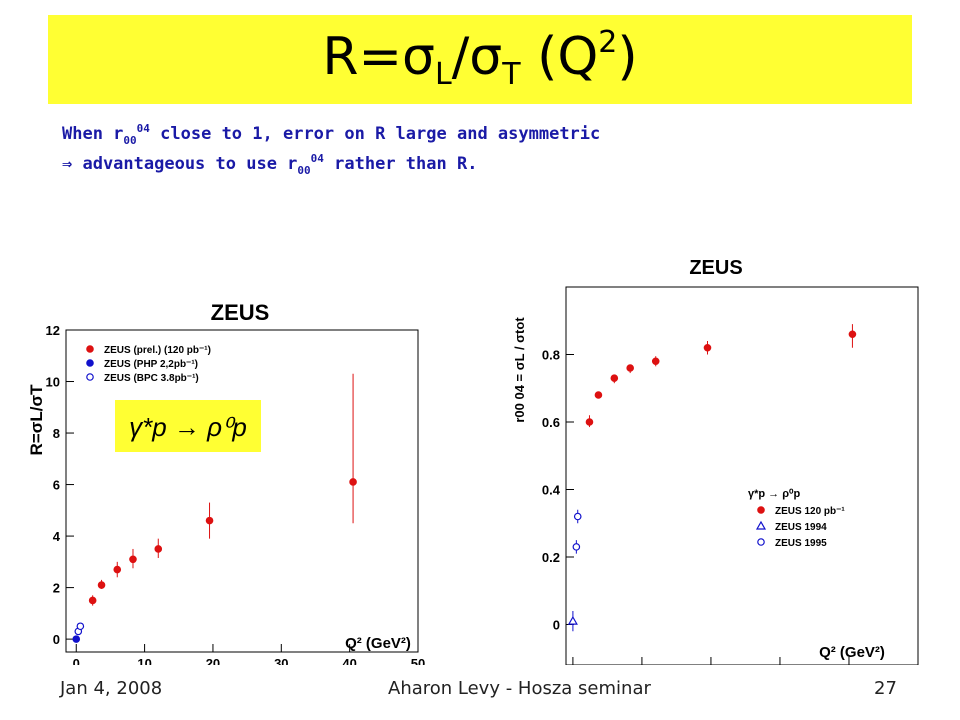 Image resolution: width=960 pixels, height=720 pixels. What do you see at coordinates (144, 660) in the screenshot?
I see `x-tick-label: 10` at bounding box center [144, 660].